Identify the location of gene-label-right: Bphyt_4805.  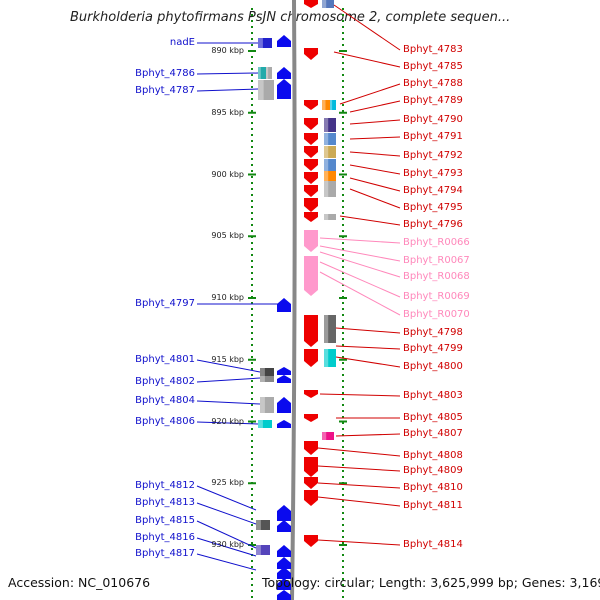
(433, 417).